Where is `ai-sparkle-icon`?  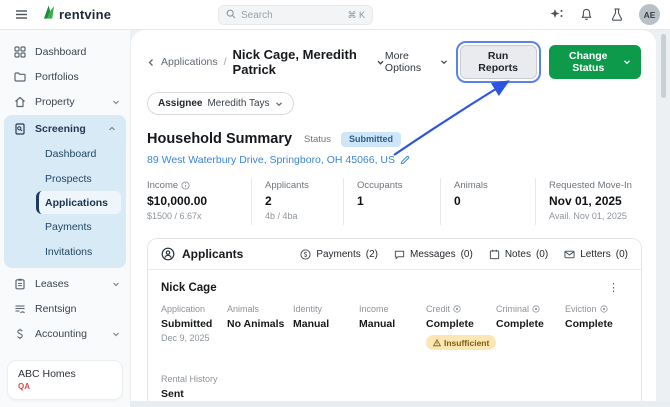 ai-sparkle-icon is located at coordinates (556, 14).